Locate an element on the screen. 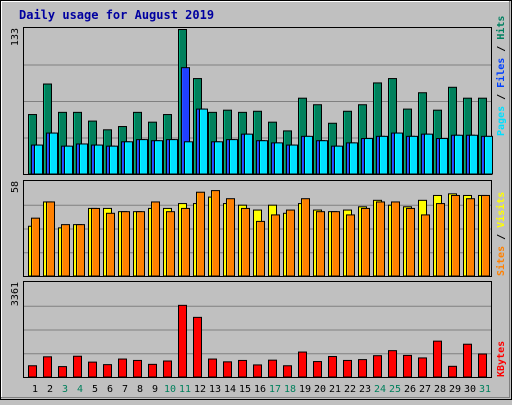 Image resolution: width=512 pixels, height=405 pixels. legend-part: / is located at coordinates (501, 237).